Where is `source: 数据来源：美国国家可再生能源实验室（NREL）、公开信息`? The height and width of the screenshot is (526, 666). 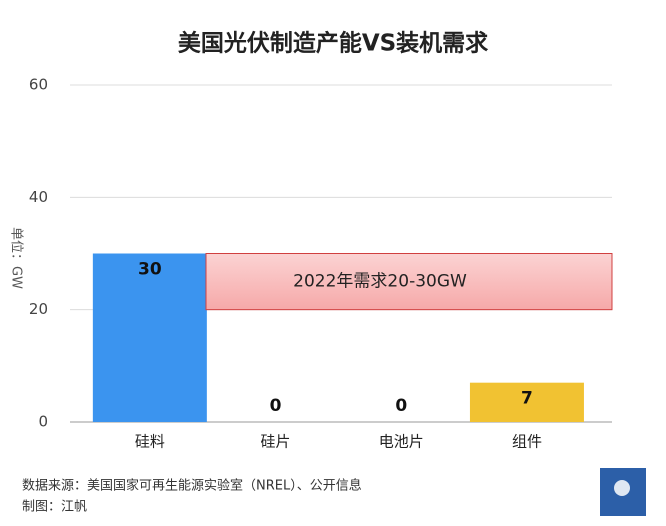
source: 数据来源：美国国家可再生能源实验室（NREL）、公开信息 is located at coordinates (192, 486).